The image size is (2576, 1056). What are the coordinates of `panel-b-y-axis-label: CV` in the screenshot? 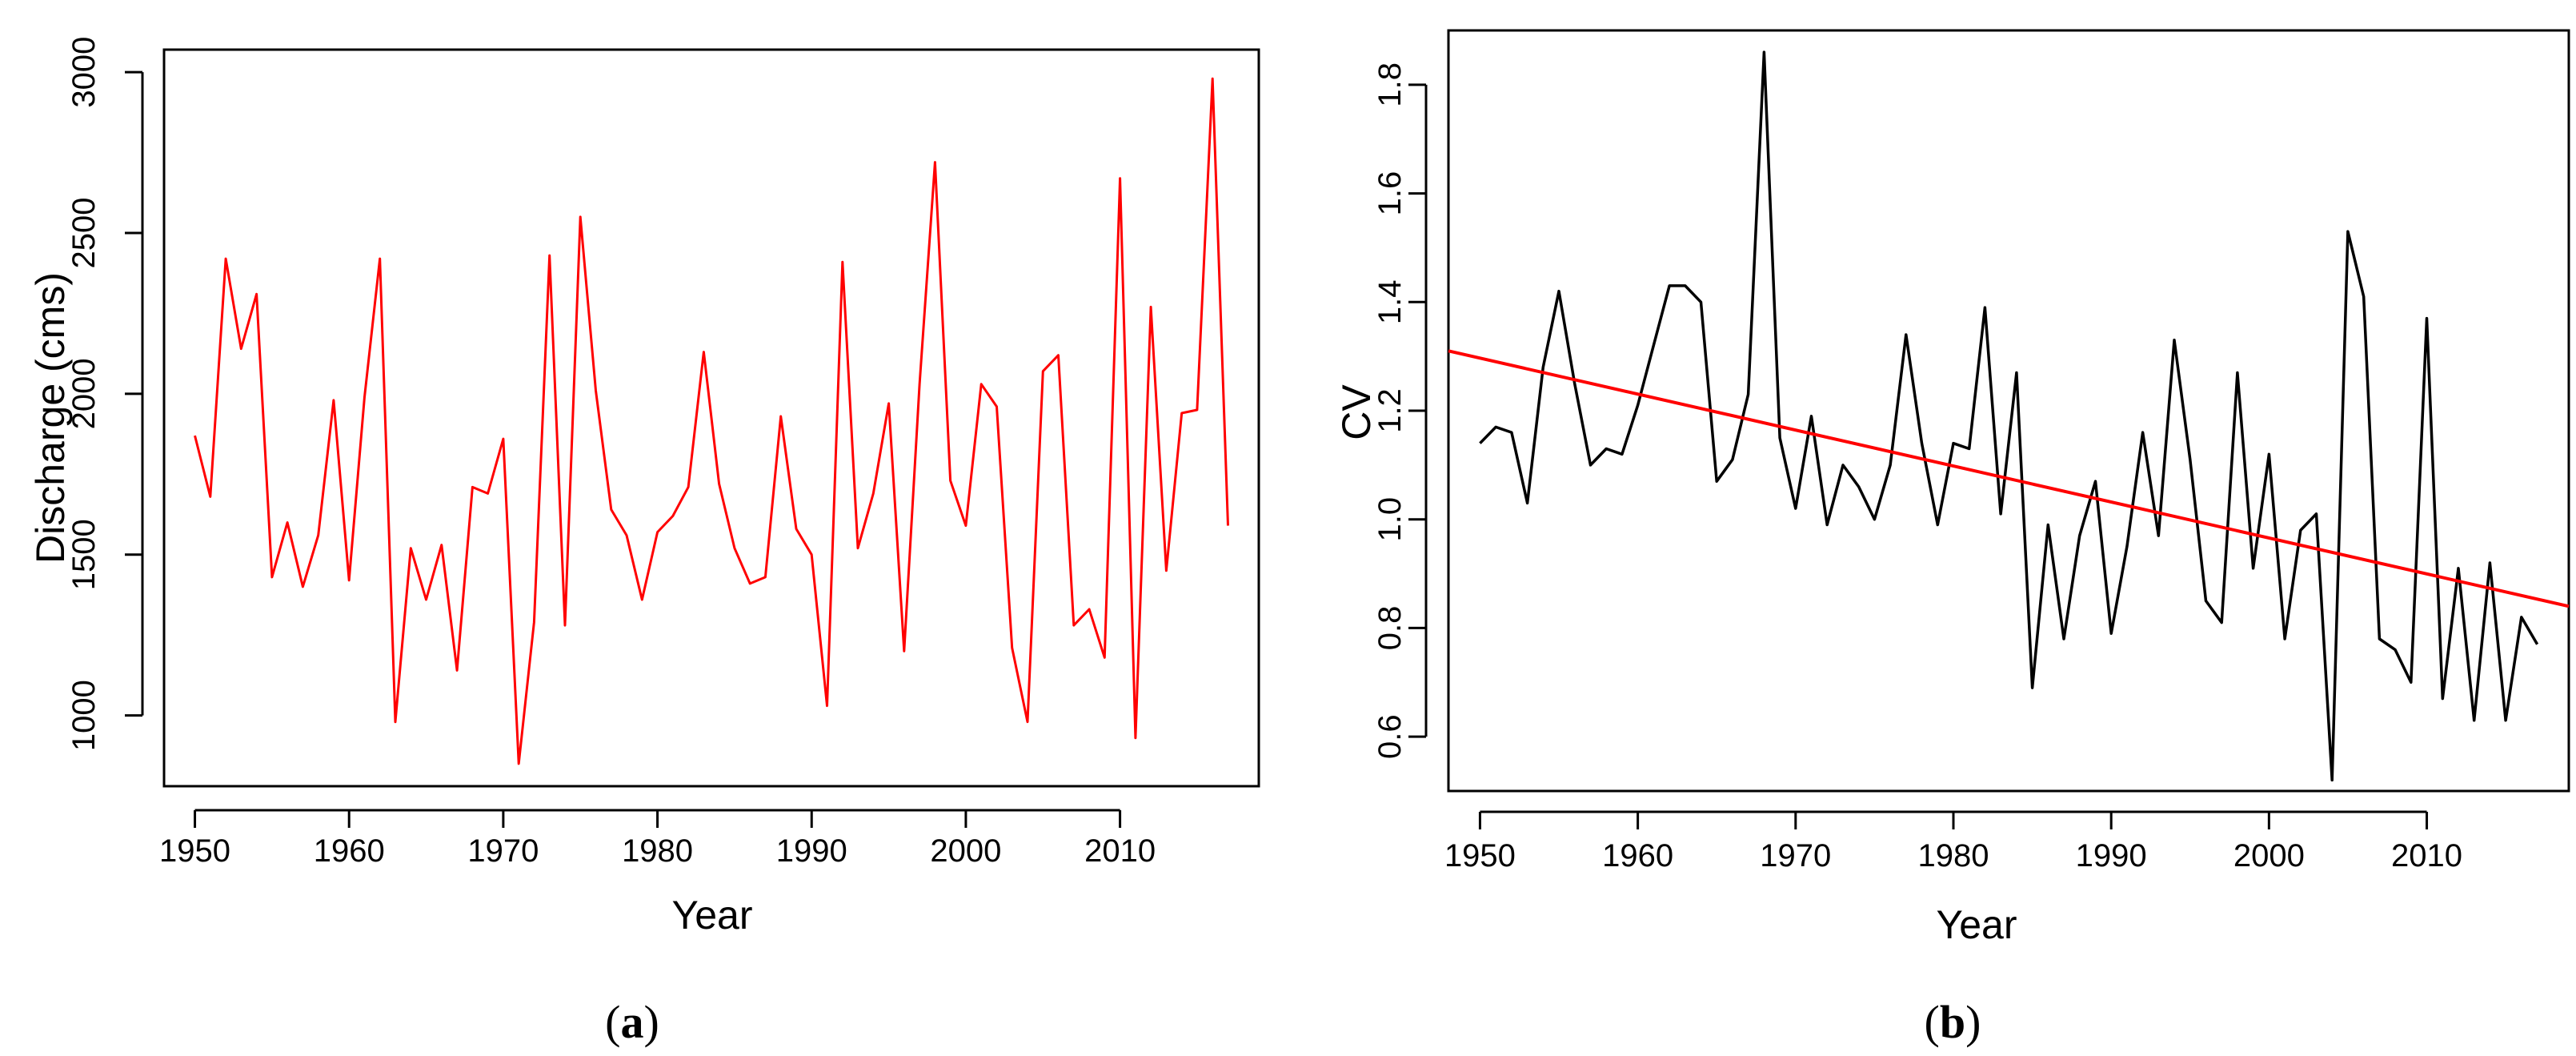 It's located at (1356, 412).